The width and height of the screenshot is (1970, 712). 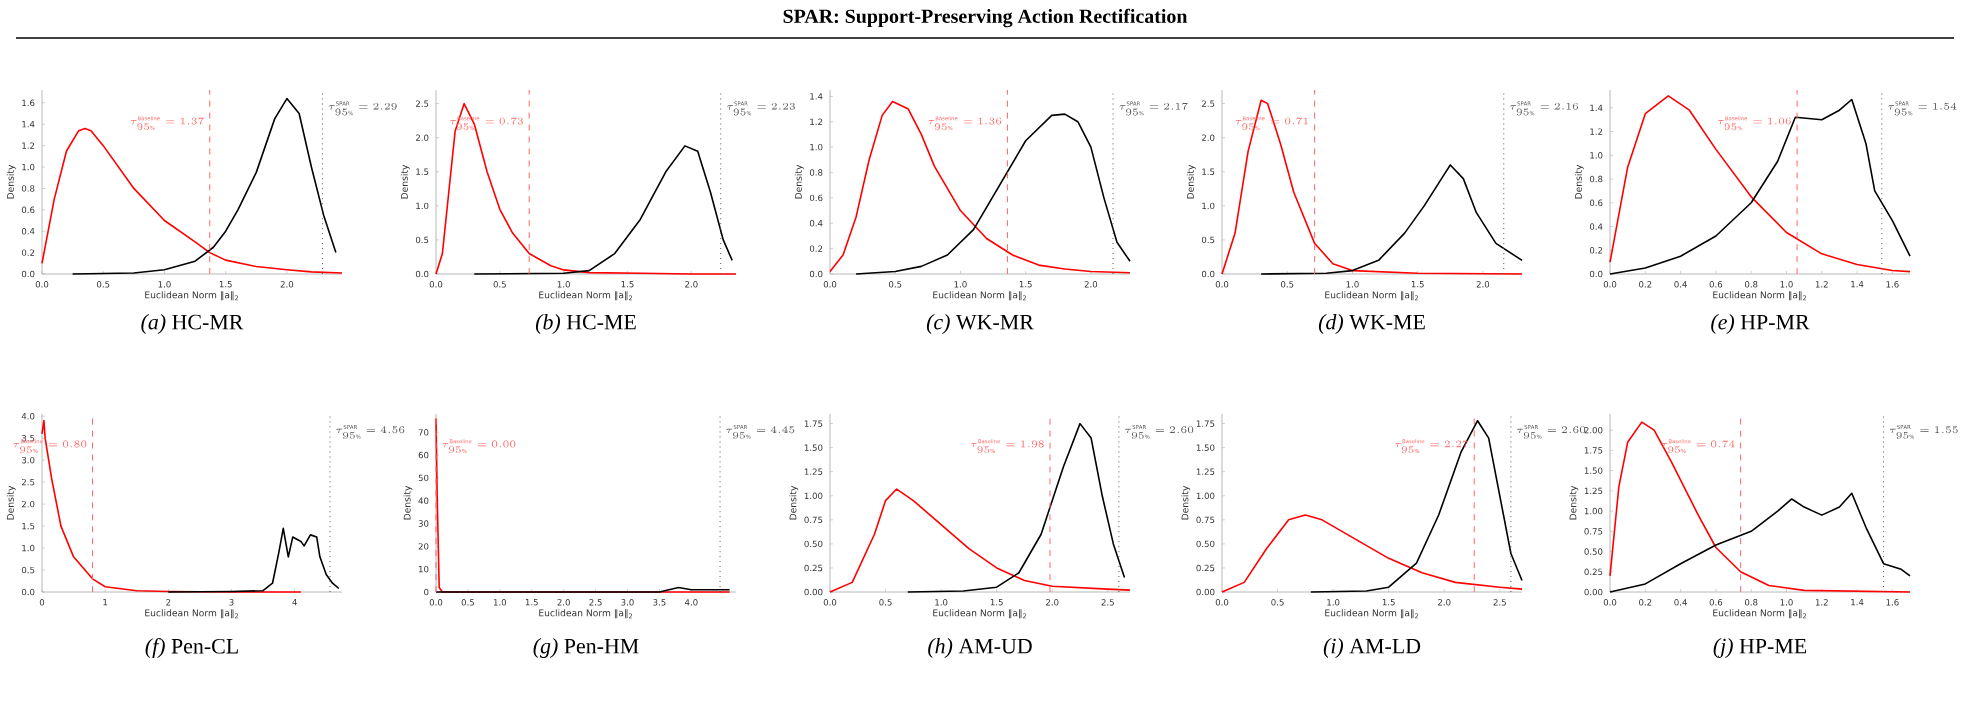 What do you see at coordinates (760, 431) in the screenshot?
I see `ref-line-label: $\tau^{\mathrm{SPAR}}_{95\%} = 4.45$` at bounding box center [760, 431].